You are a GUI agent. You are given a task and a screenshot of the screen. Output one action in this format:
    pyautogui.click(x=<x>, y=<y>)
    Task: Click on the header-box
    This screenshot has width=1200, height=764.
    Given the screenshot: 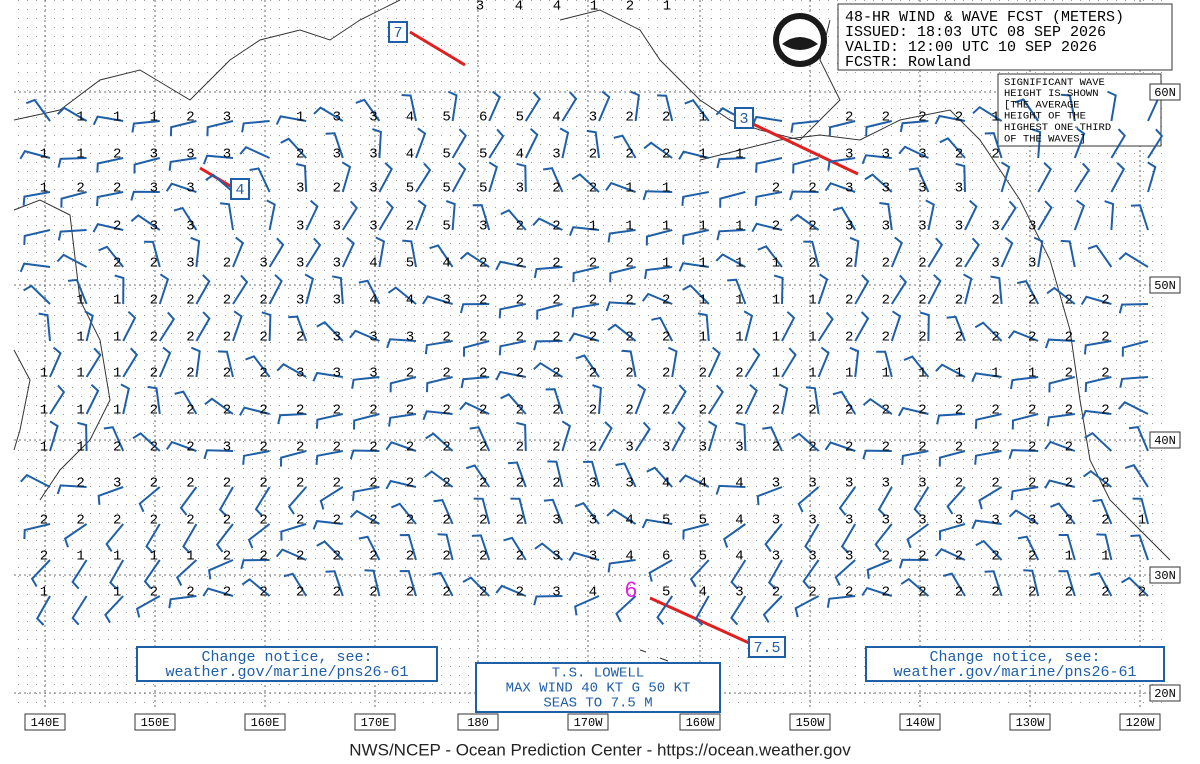 What is the action you would take?
    pyautogui.click(x=1005, y=37)
    